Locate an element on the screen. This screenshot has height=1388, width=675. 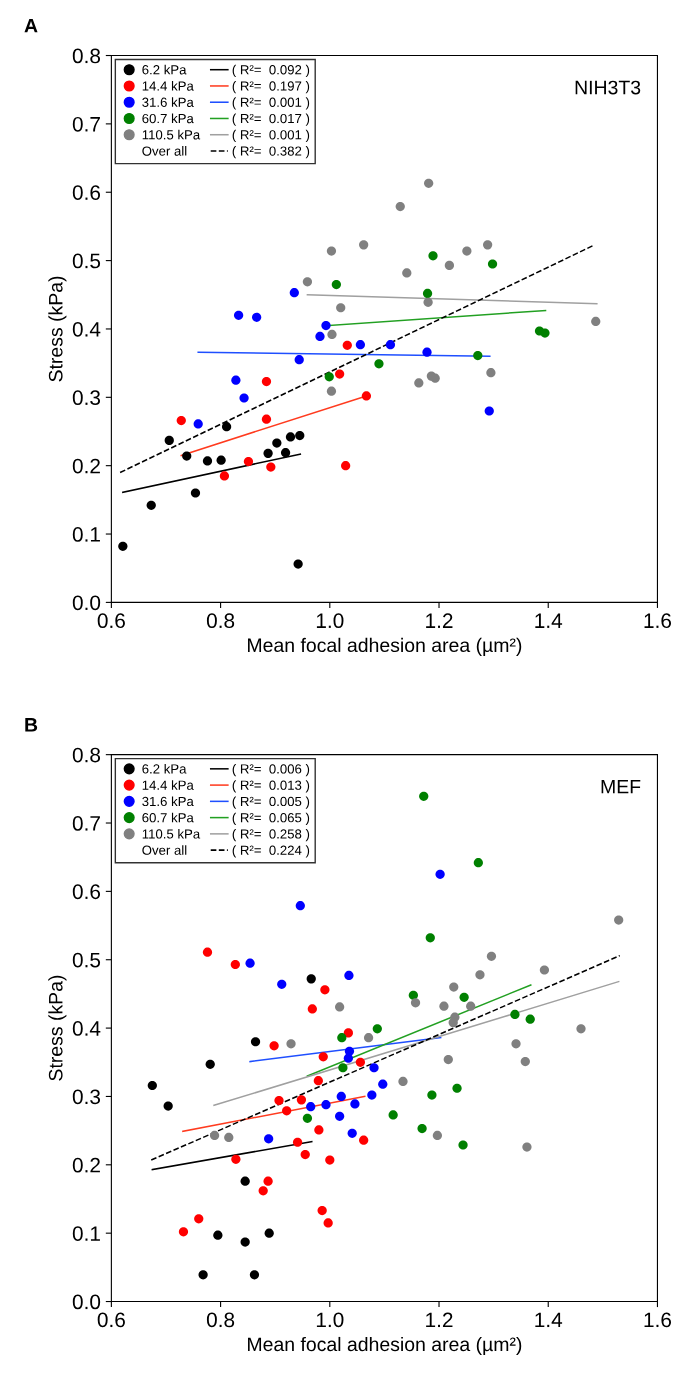
y-tick-label: 0.3 is located at coordinates (86, 1097).